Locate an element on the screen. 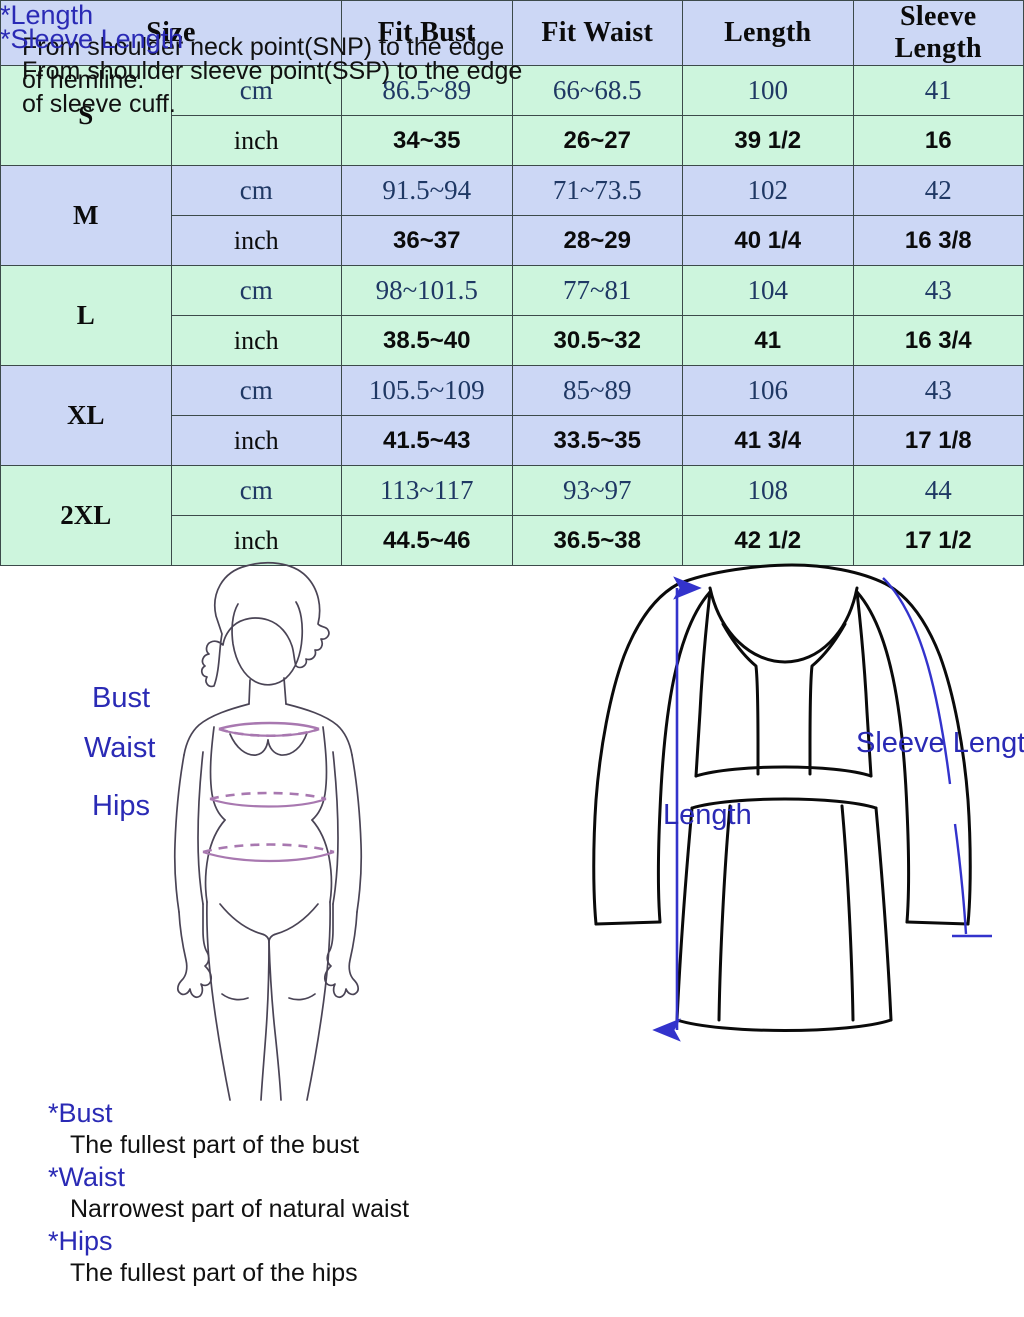 The image size is (1024, 1317). body-measurement-diagram: Bust Waist Hips is located at coordinates (223, 831).